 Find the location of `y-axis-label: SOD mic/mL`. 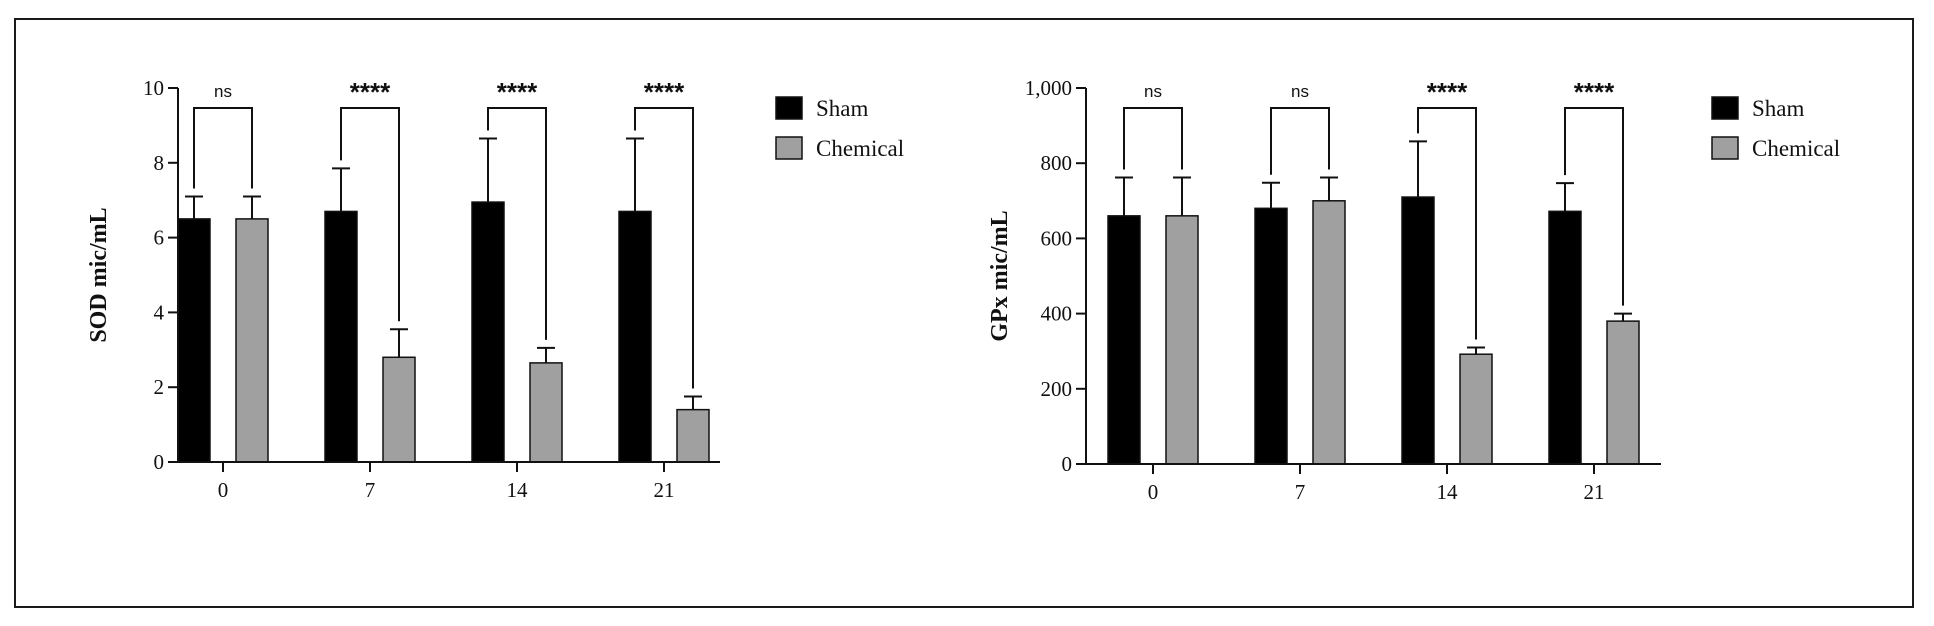

y-axis-label: SOD mic/mL is located at coordinates (99, 274).